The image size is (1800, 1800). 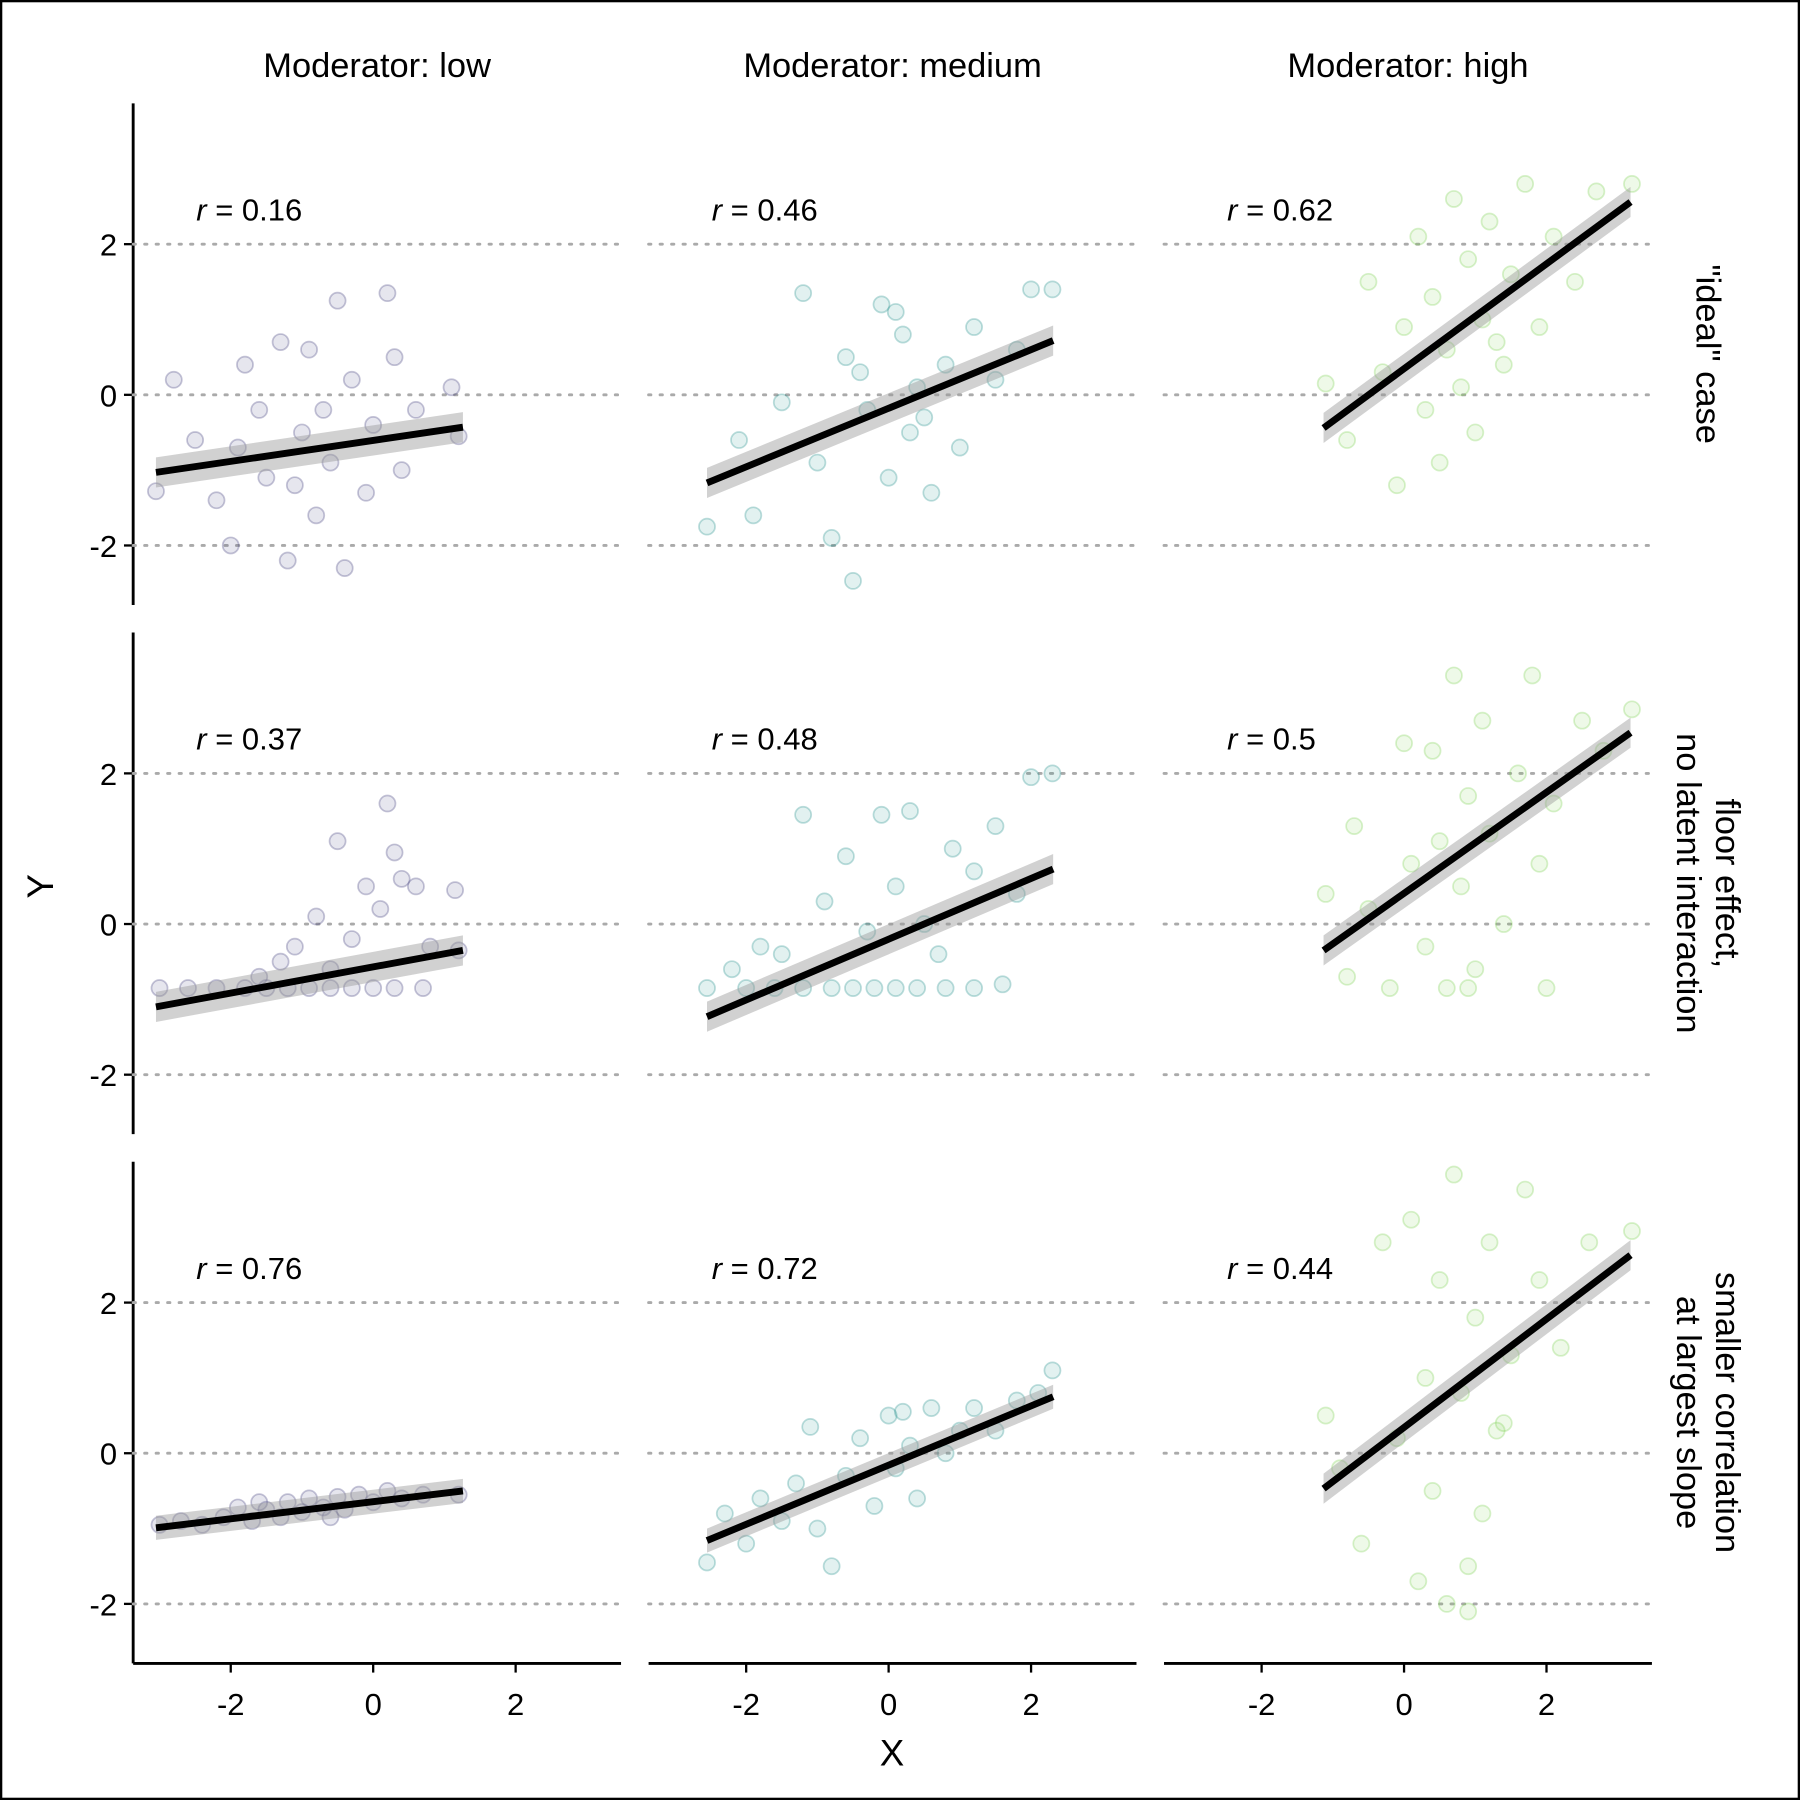 I want to click on row-label-line: "ideal" case, so click(x=1708, y=353).